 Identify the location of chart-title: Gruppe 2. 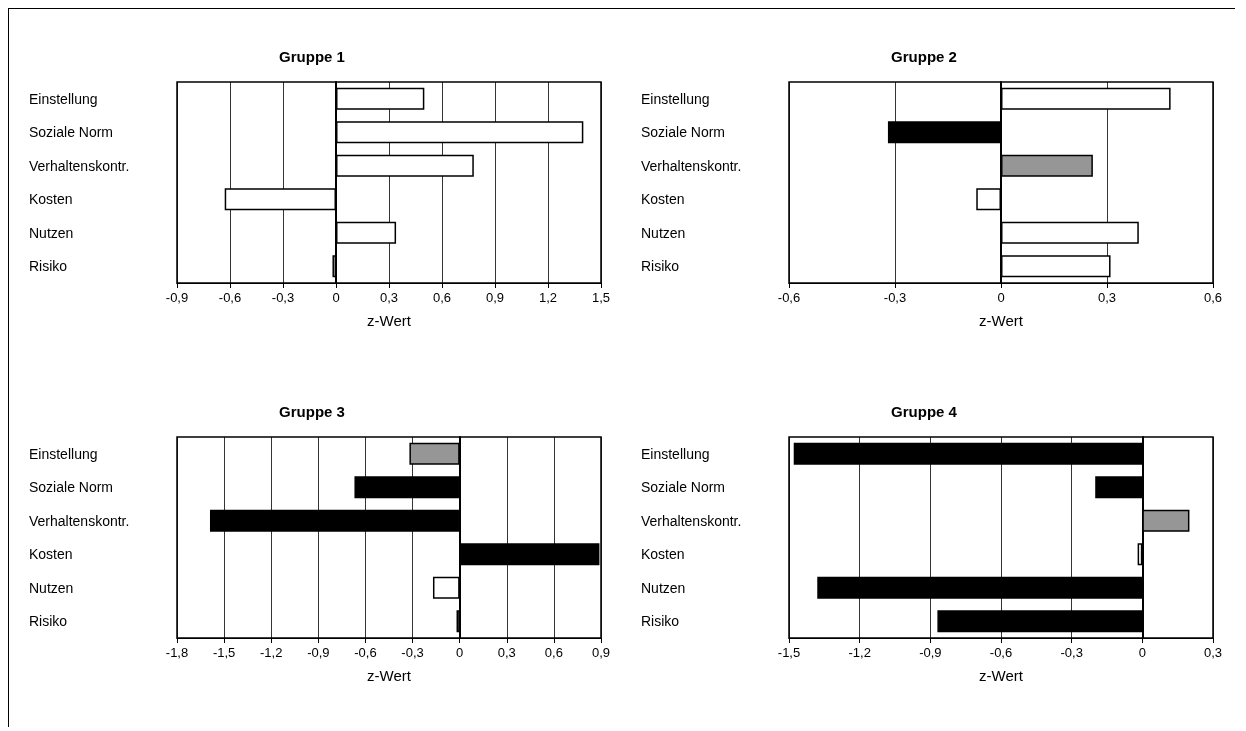
(924, 56).